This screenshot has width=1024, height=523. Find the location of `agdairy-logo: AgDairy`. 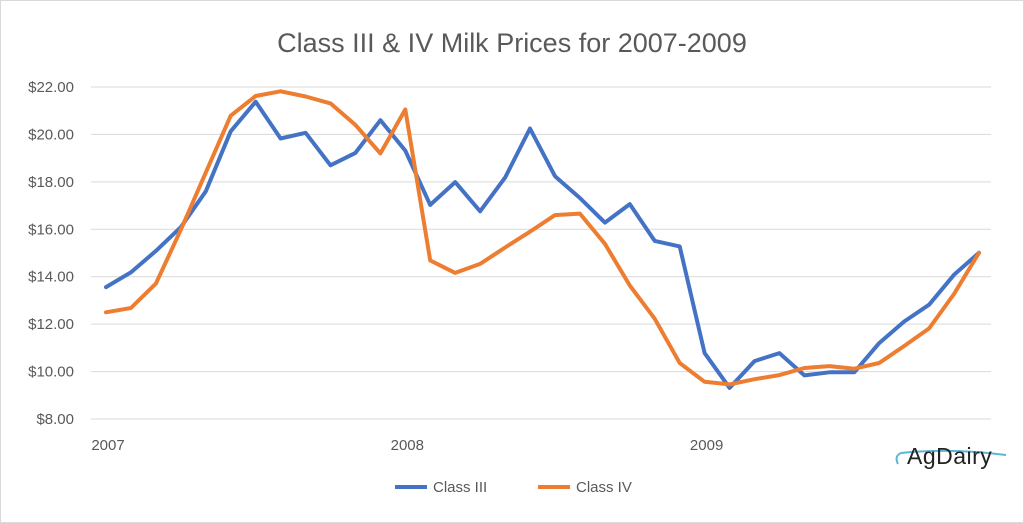

agdairy-logo: AgDairy is located at coordinates (951, 456).